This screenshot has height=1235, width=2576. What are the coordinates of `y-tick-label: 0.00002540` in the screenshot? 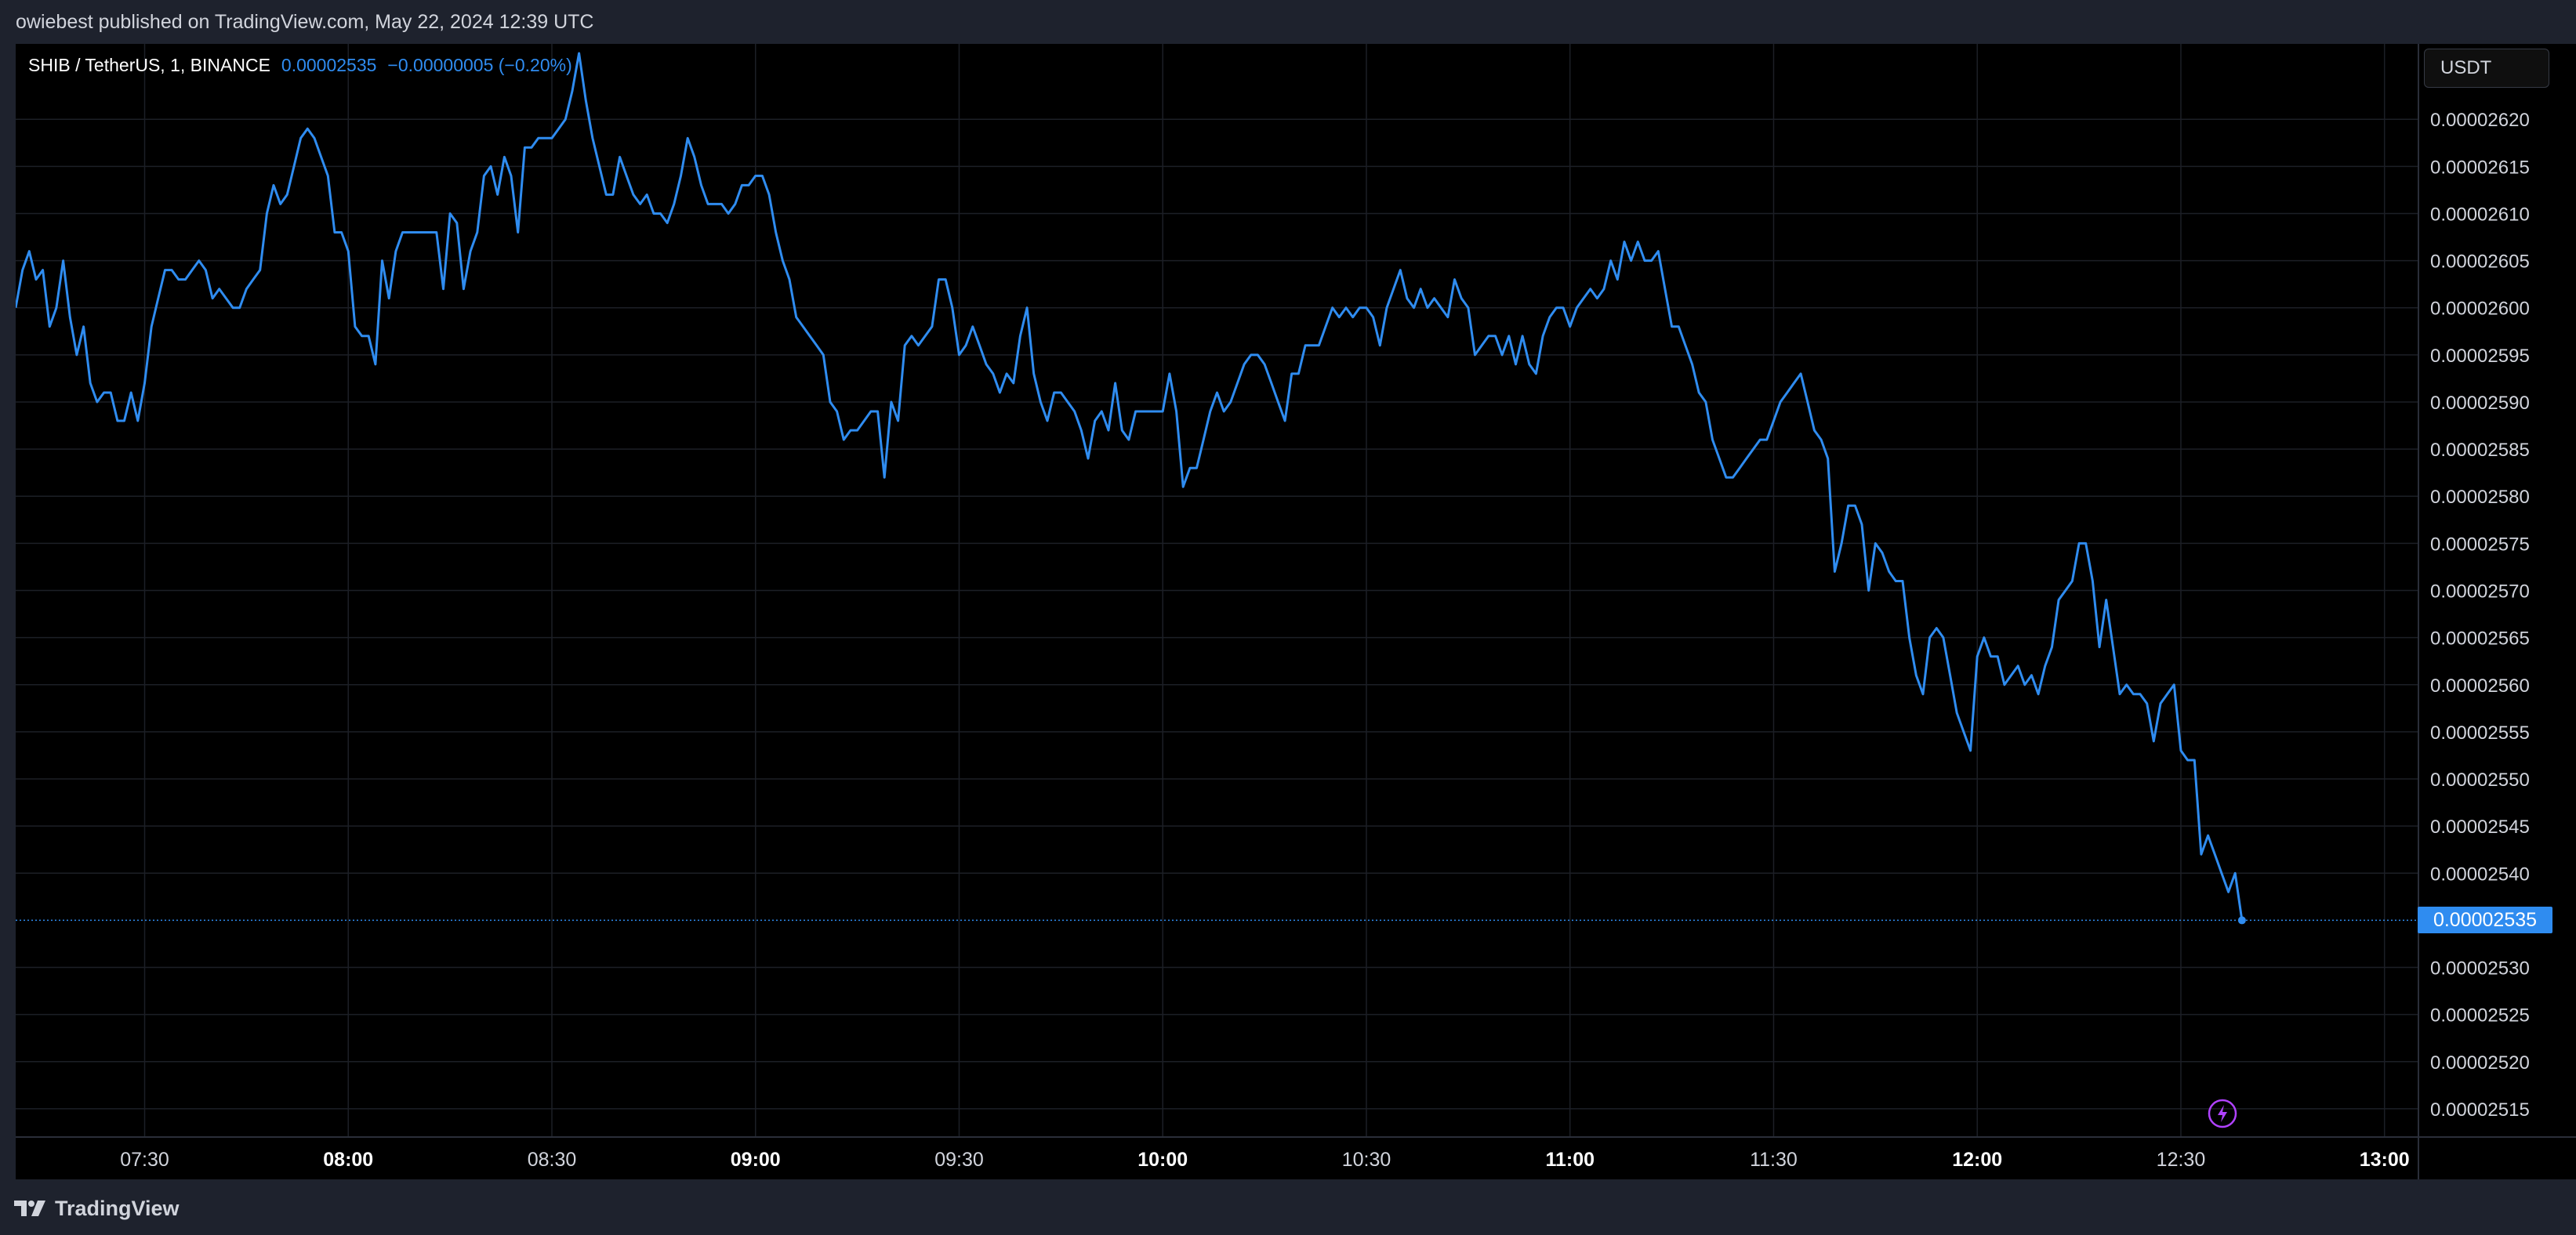 It's located at (2480, 874).